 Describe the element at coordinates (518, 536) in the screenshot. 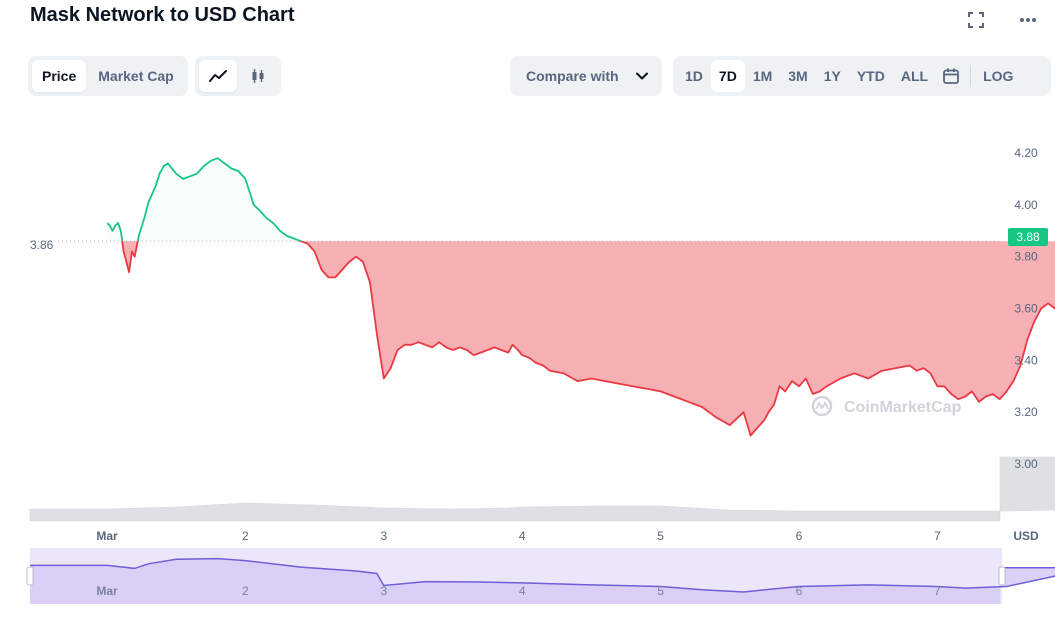

I see `x-axis-ticks: Mar 2 3 4 5 6 7` at that location.